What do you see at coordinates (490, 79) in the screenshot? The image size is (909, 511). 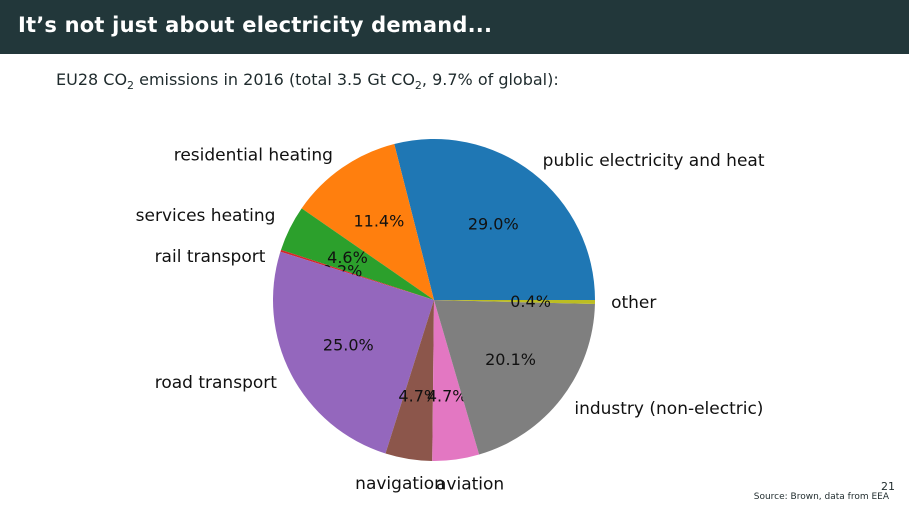 I see `subtitle-text-c: , 9.7% of global):` at bounding box center [490, 79].